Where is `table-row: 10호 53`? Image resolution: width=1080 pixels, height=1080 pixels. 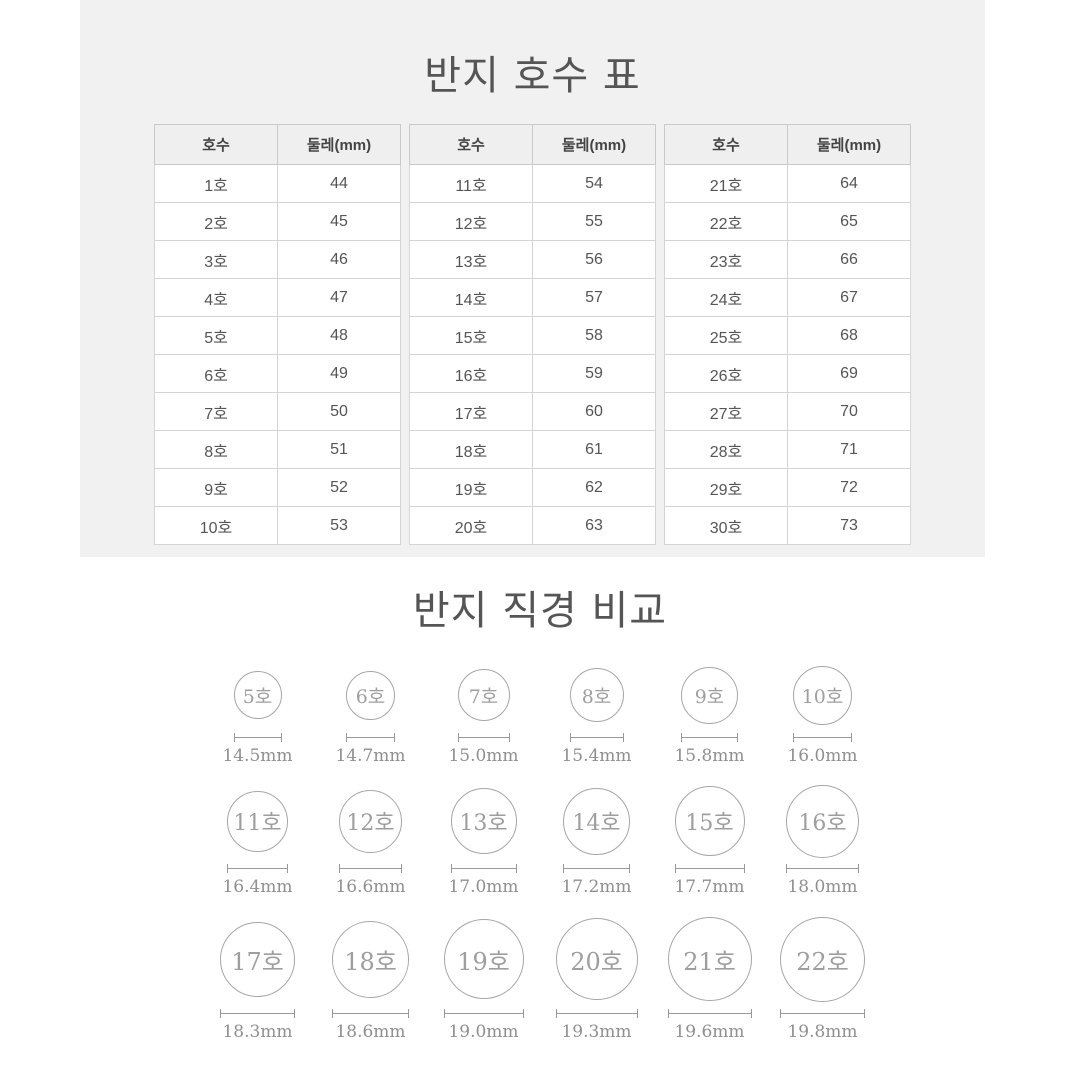 table-row: 10호 53 is located at coordinates (277, 525).